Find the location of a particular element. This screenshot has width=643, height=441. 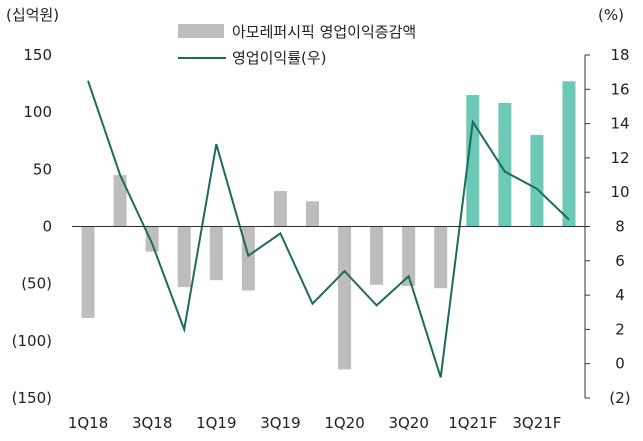

y-left-tick-label: 150 is located at coordinates (37, 55).